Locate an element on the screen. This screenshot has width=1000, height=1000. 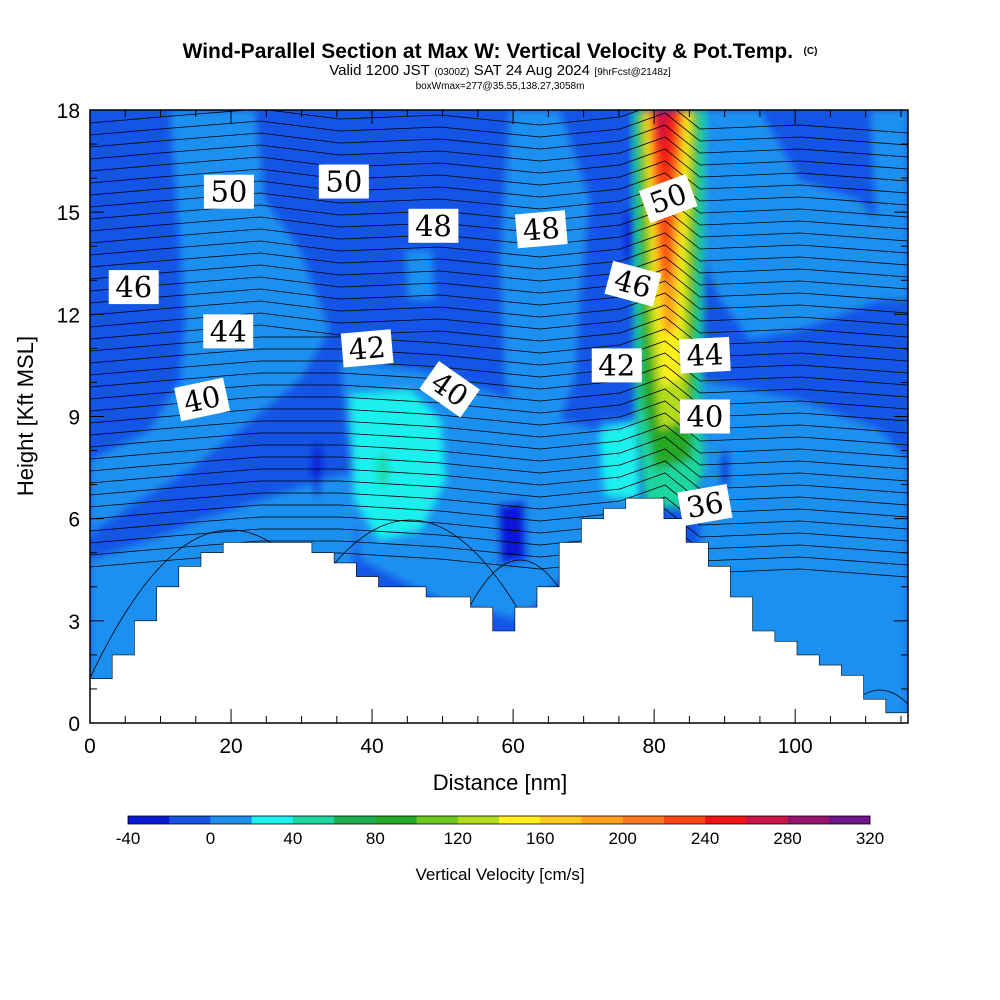
colorbar-tick-label: 240 is located at coordinates (705, 838).